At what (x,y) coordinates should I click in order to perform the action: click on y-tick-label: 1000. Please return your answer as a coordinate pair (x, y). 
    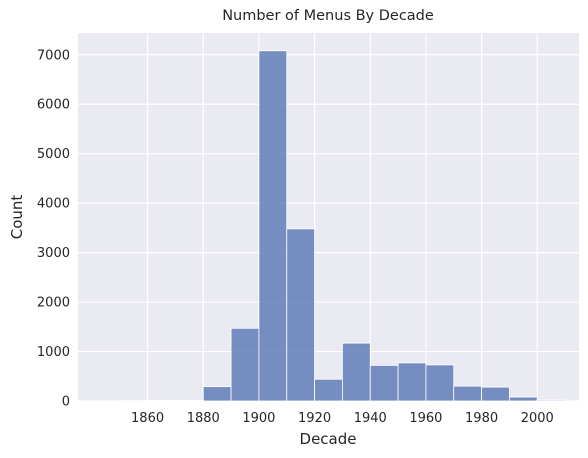
    Looking at the image, I should click on (53, 352).